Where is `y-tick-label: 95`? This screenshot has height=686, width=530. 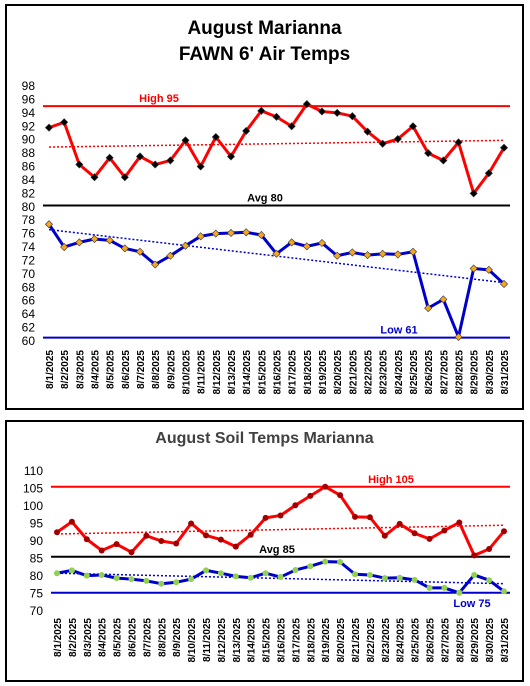
y-tick-label: 95 is located at coordinates (37, 524).